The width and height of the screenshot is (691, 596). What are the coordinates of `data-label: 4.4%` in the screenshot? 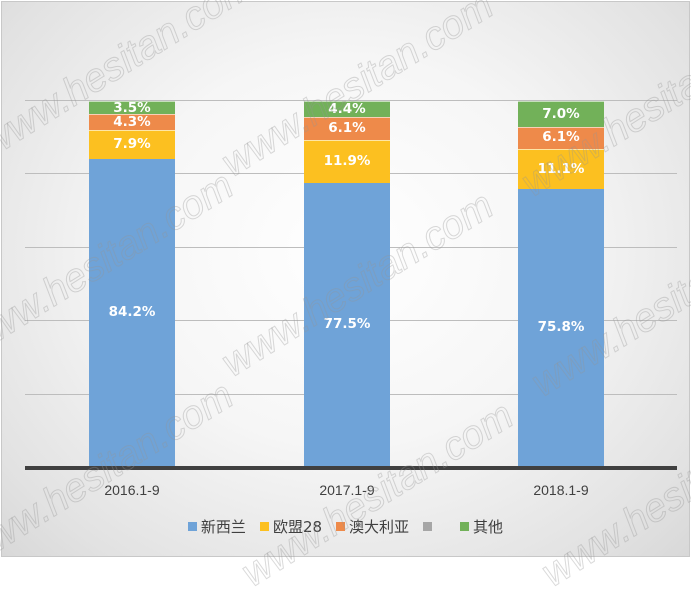 It's located at (347, 109).